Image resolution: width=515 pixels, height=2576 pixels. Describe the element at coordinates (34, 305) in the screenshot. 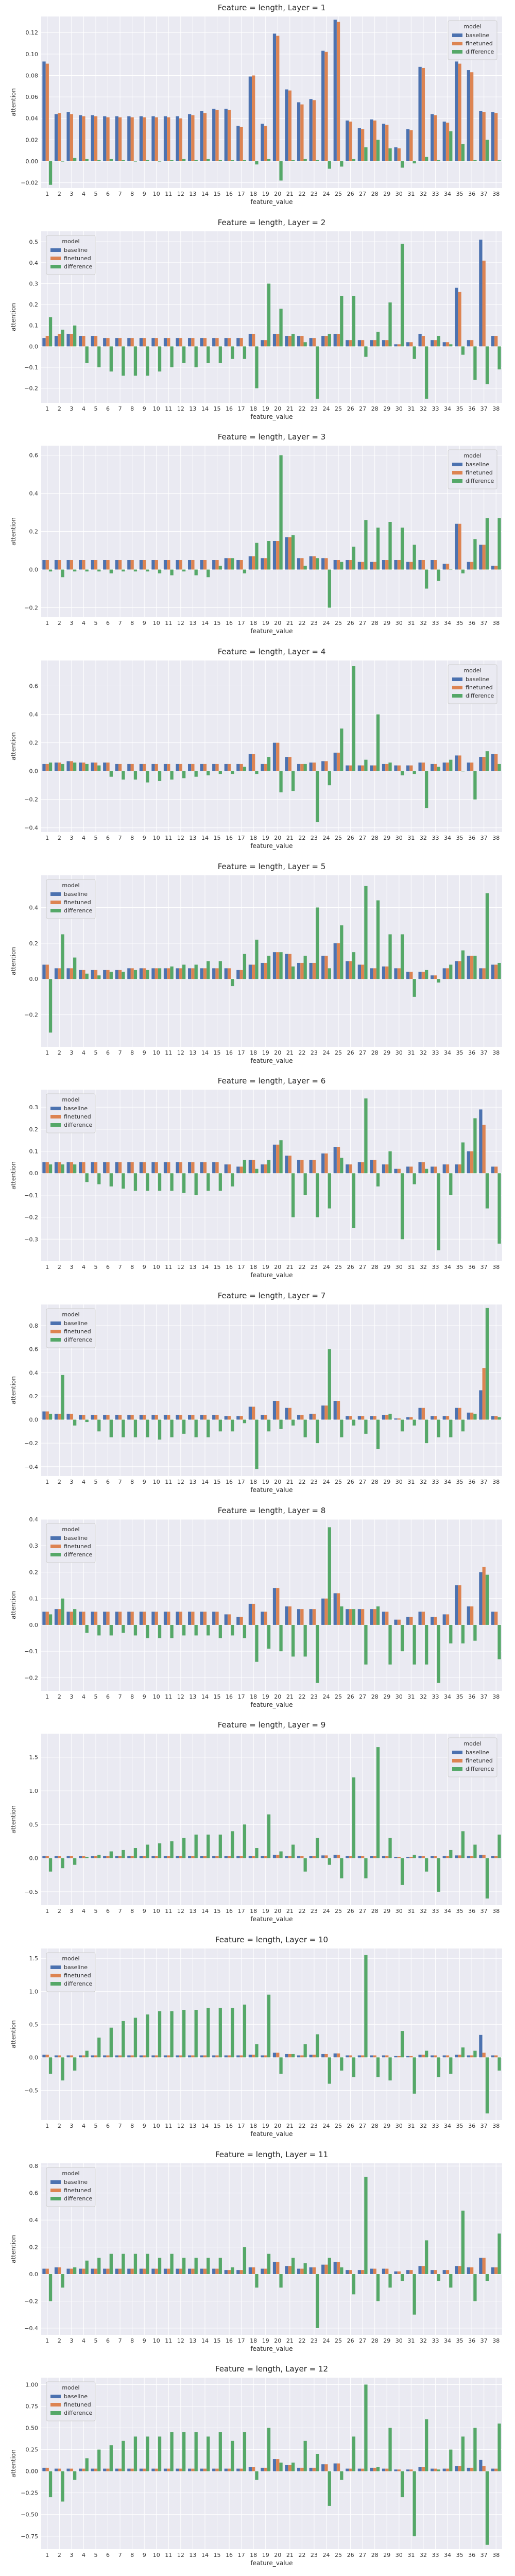

I see `ytick-label: 0.2` at that location.